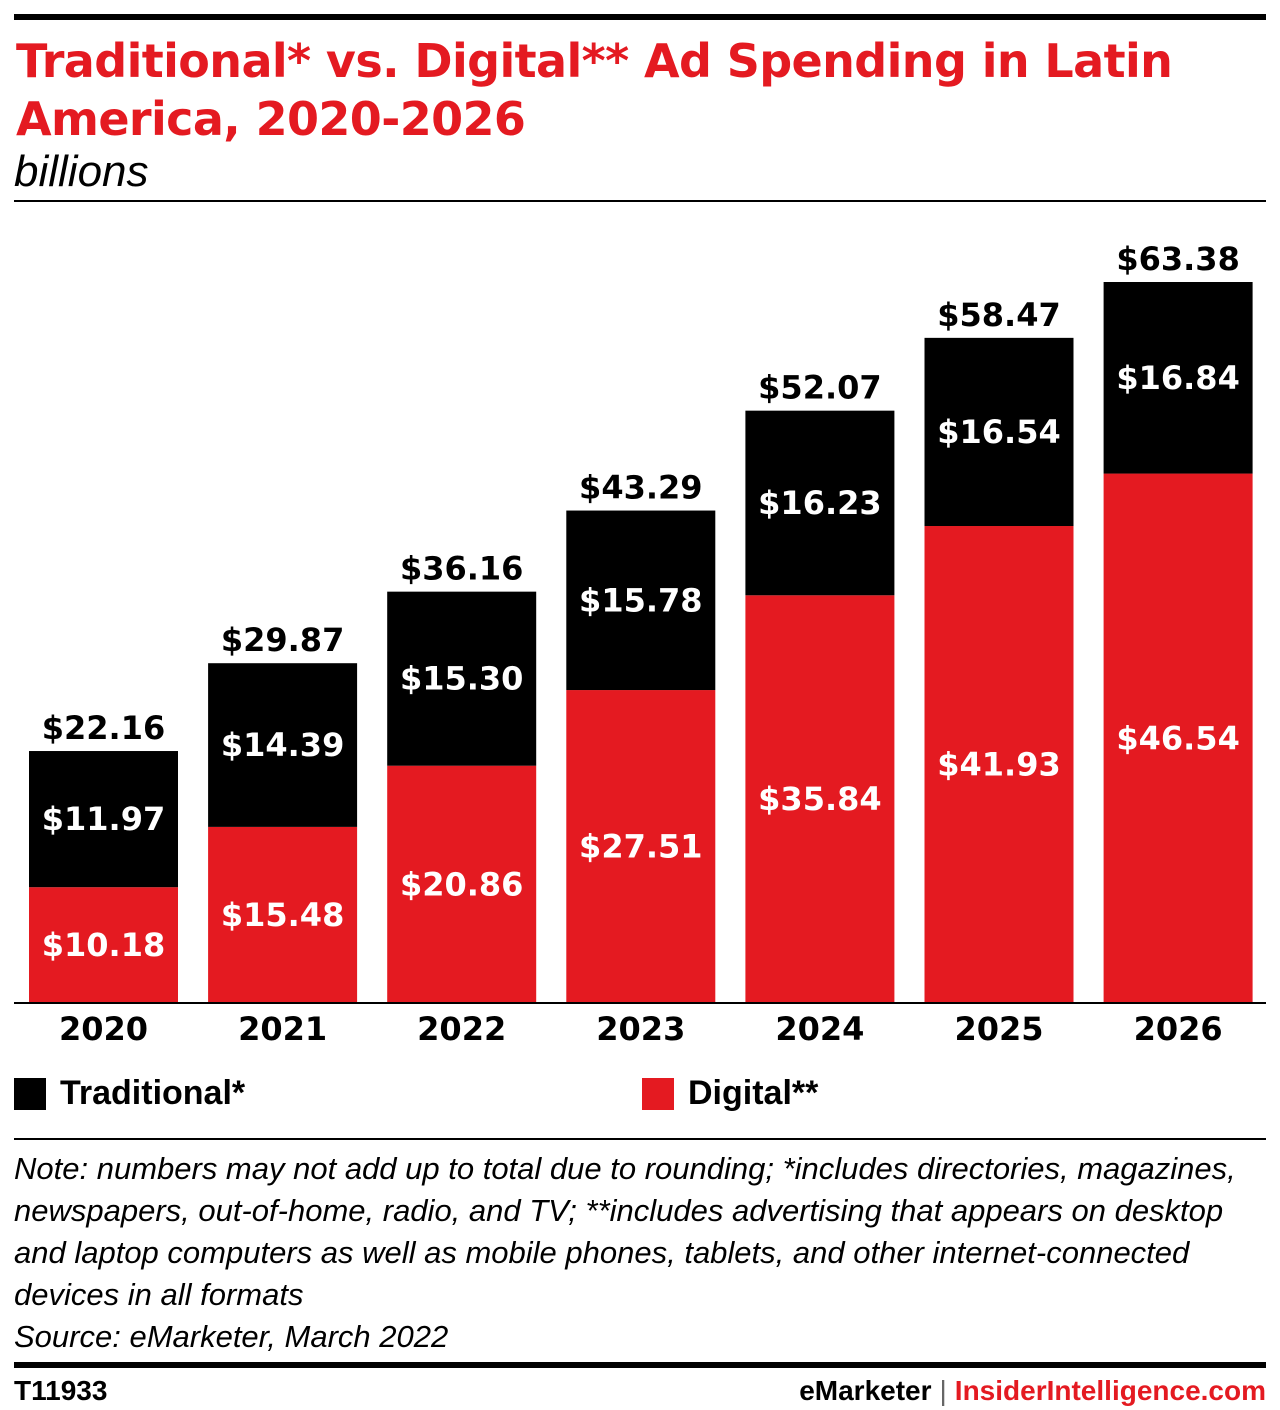 The image size is (1280, 1410). I want to click on data-label-digital-2022: $20.86, so click(461, 884).